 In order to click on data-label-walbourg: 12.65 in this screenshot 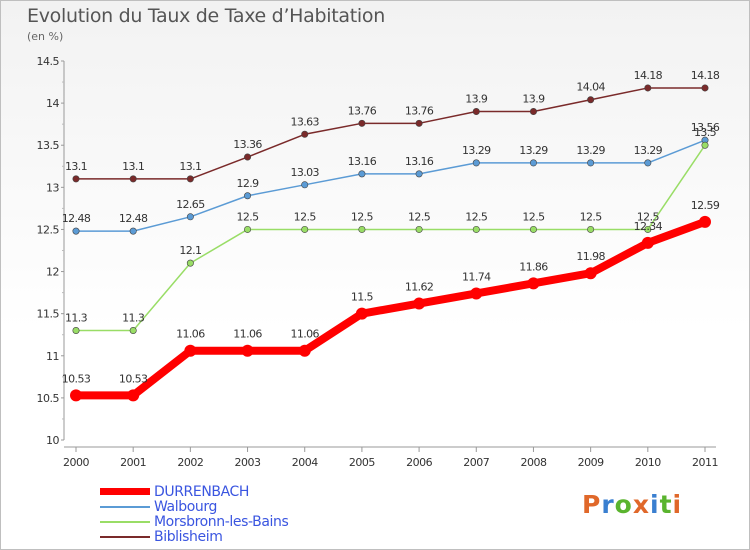, I will do `click(190, 204)`.